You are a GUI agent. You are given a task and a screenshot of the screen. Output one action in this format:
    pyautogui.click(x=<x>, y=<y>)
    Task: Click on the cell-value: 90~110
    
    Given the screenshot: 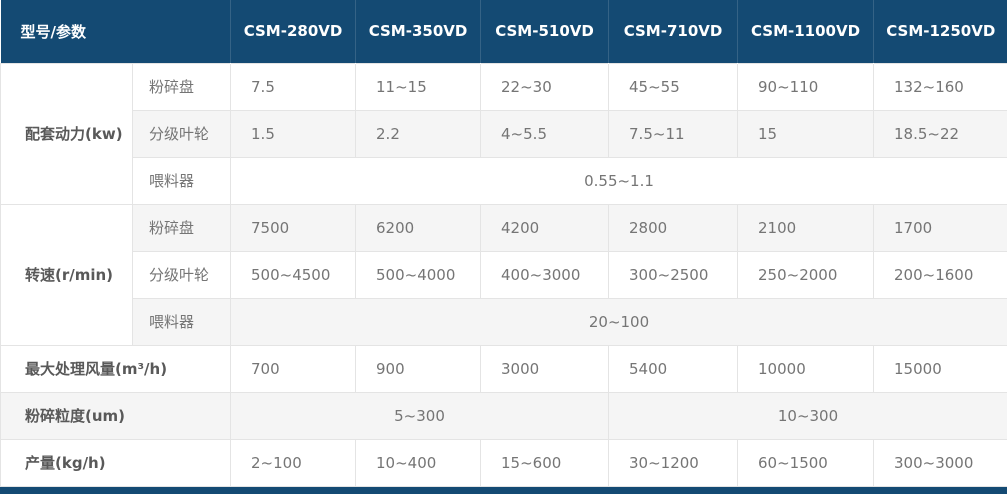 What is the action you would take?
    pyautogui.click(x=806, y=86)
    